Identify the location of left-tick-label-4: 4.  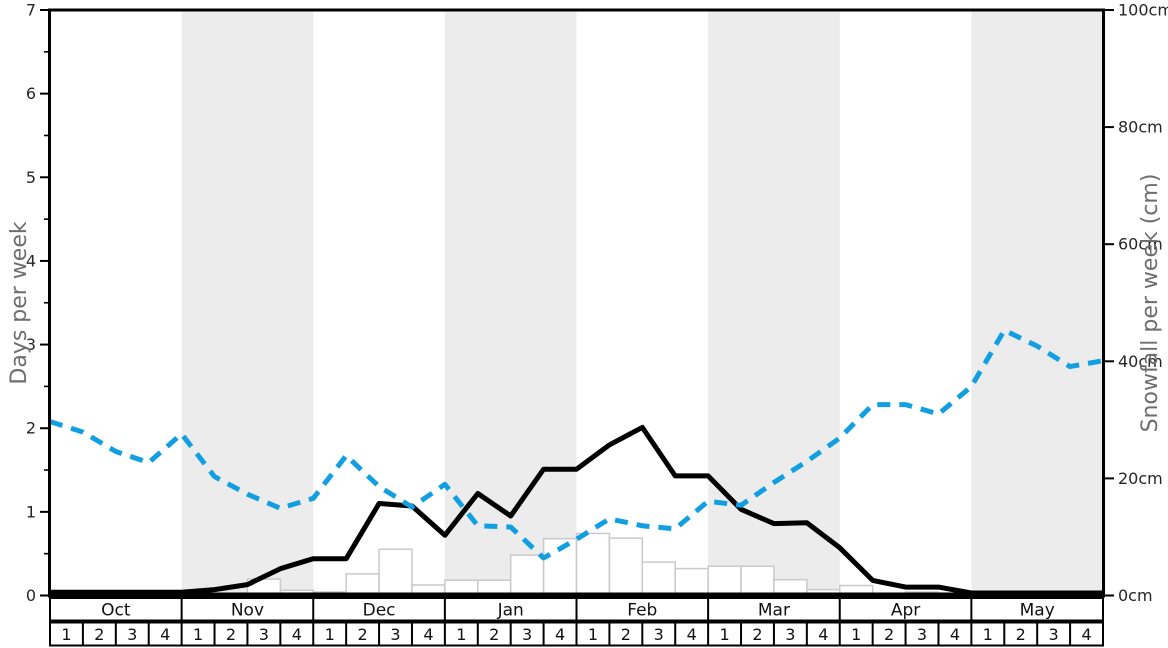
(31, 260).